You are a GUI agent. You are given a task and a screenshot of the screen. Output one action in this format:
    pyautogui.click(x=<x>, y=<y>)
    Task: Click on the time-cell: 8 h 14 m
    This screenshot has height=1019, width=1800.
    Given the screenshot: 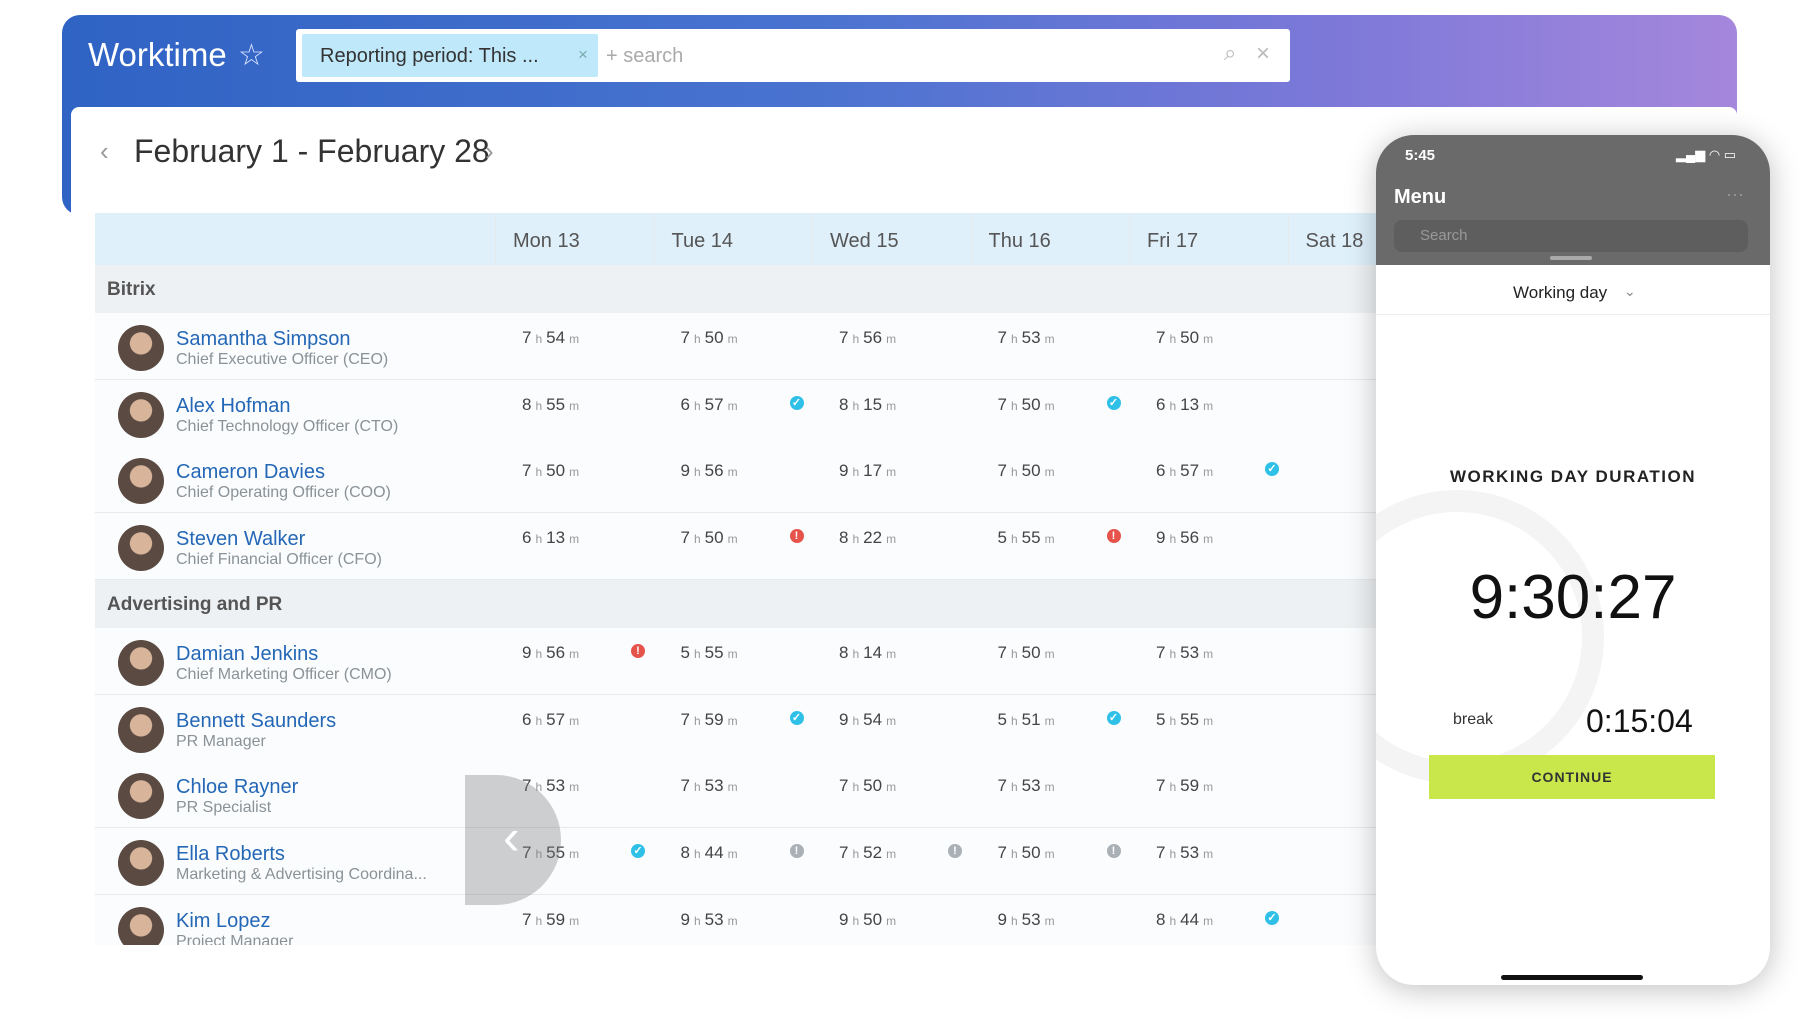 What is the action you would take?
    pyautogui.click(x=869, y=653)
    